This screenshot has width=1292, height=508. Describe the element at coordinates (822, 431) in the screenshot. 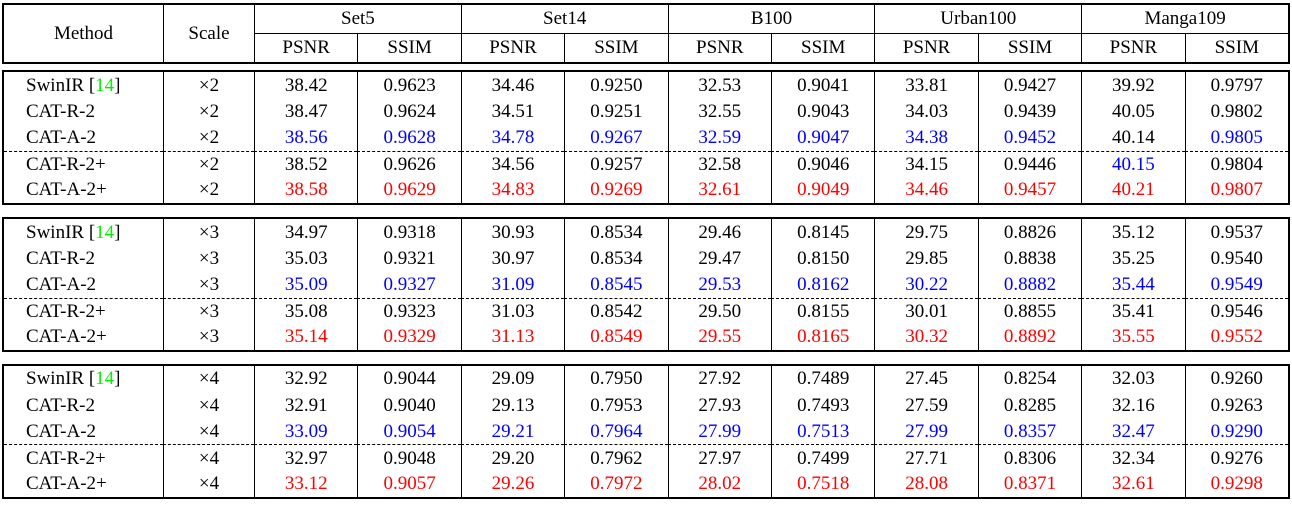

I see `b100-ssim-value: 0.7513` at that location.